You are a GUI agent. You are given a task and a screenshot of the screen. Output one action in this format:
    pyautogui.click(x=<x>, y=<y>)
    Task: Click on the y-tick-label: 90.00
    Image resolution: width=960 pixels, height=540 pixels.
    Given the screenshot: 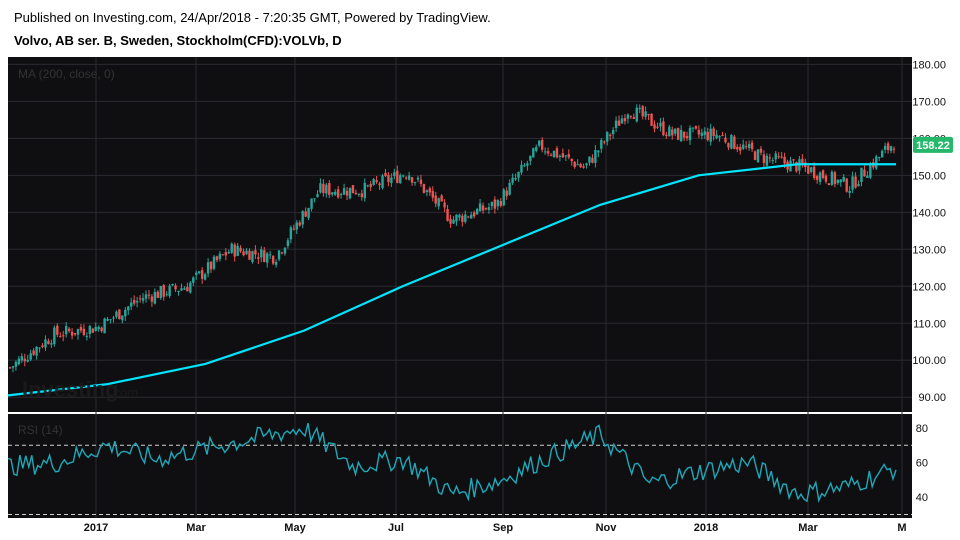 What is the action you would take?
    pyautogui.click(x=932, y=398)
    